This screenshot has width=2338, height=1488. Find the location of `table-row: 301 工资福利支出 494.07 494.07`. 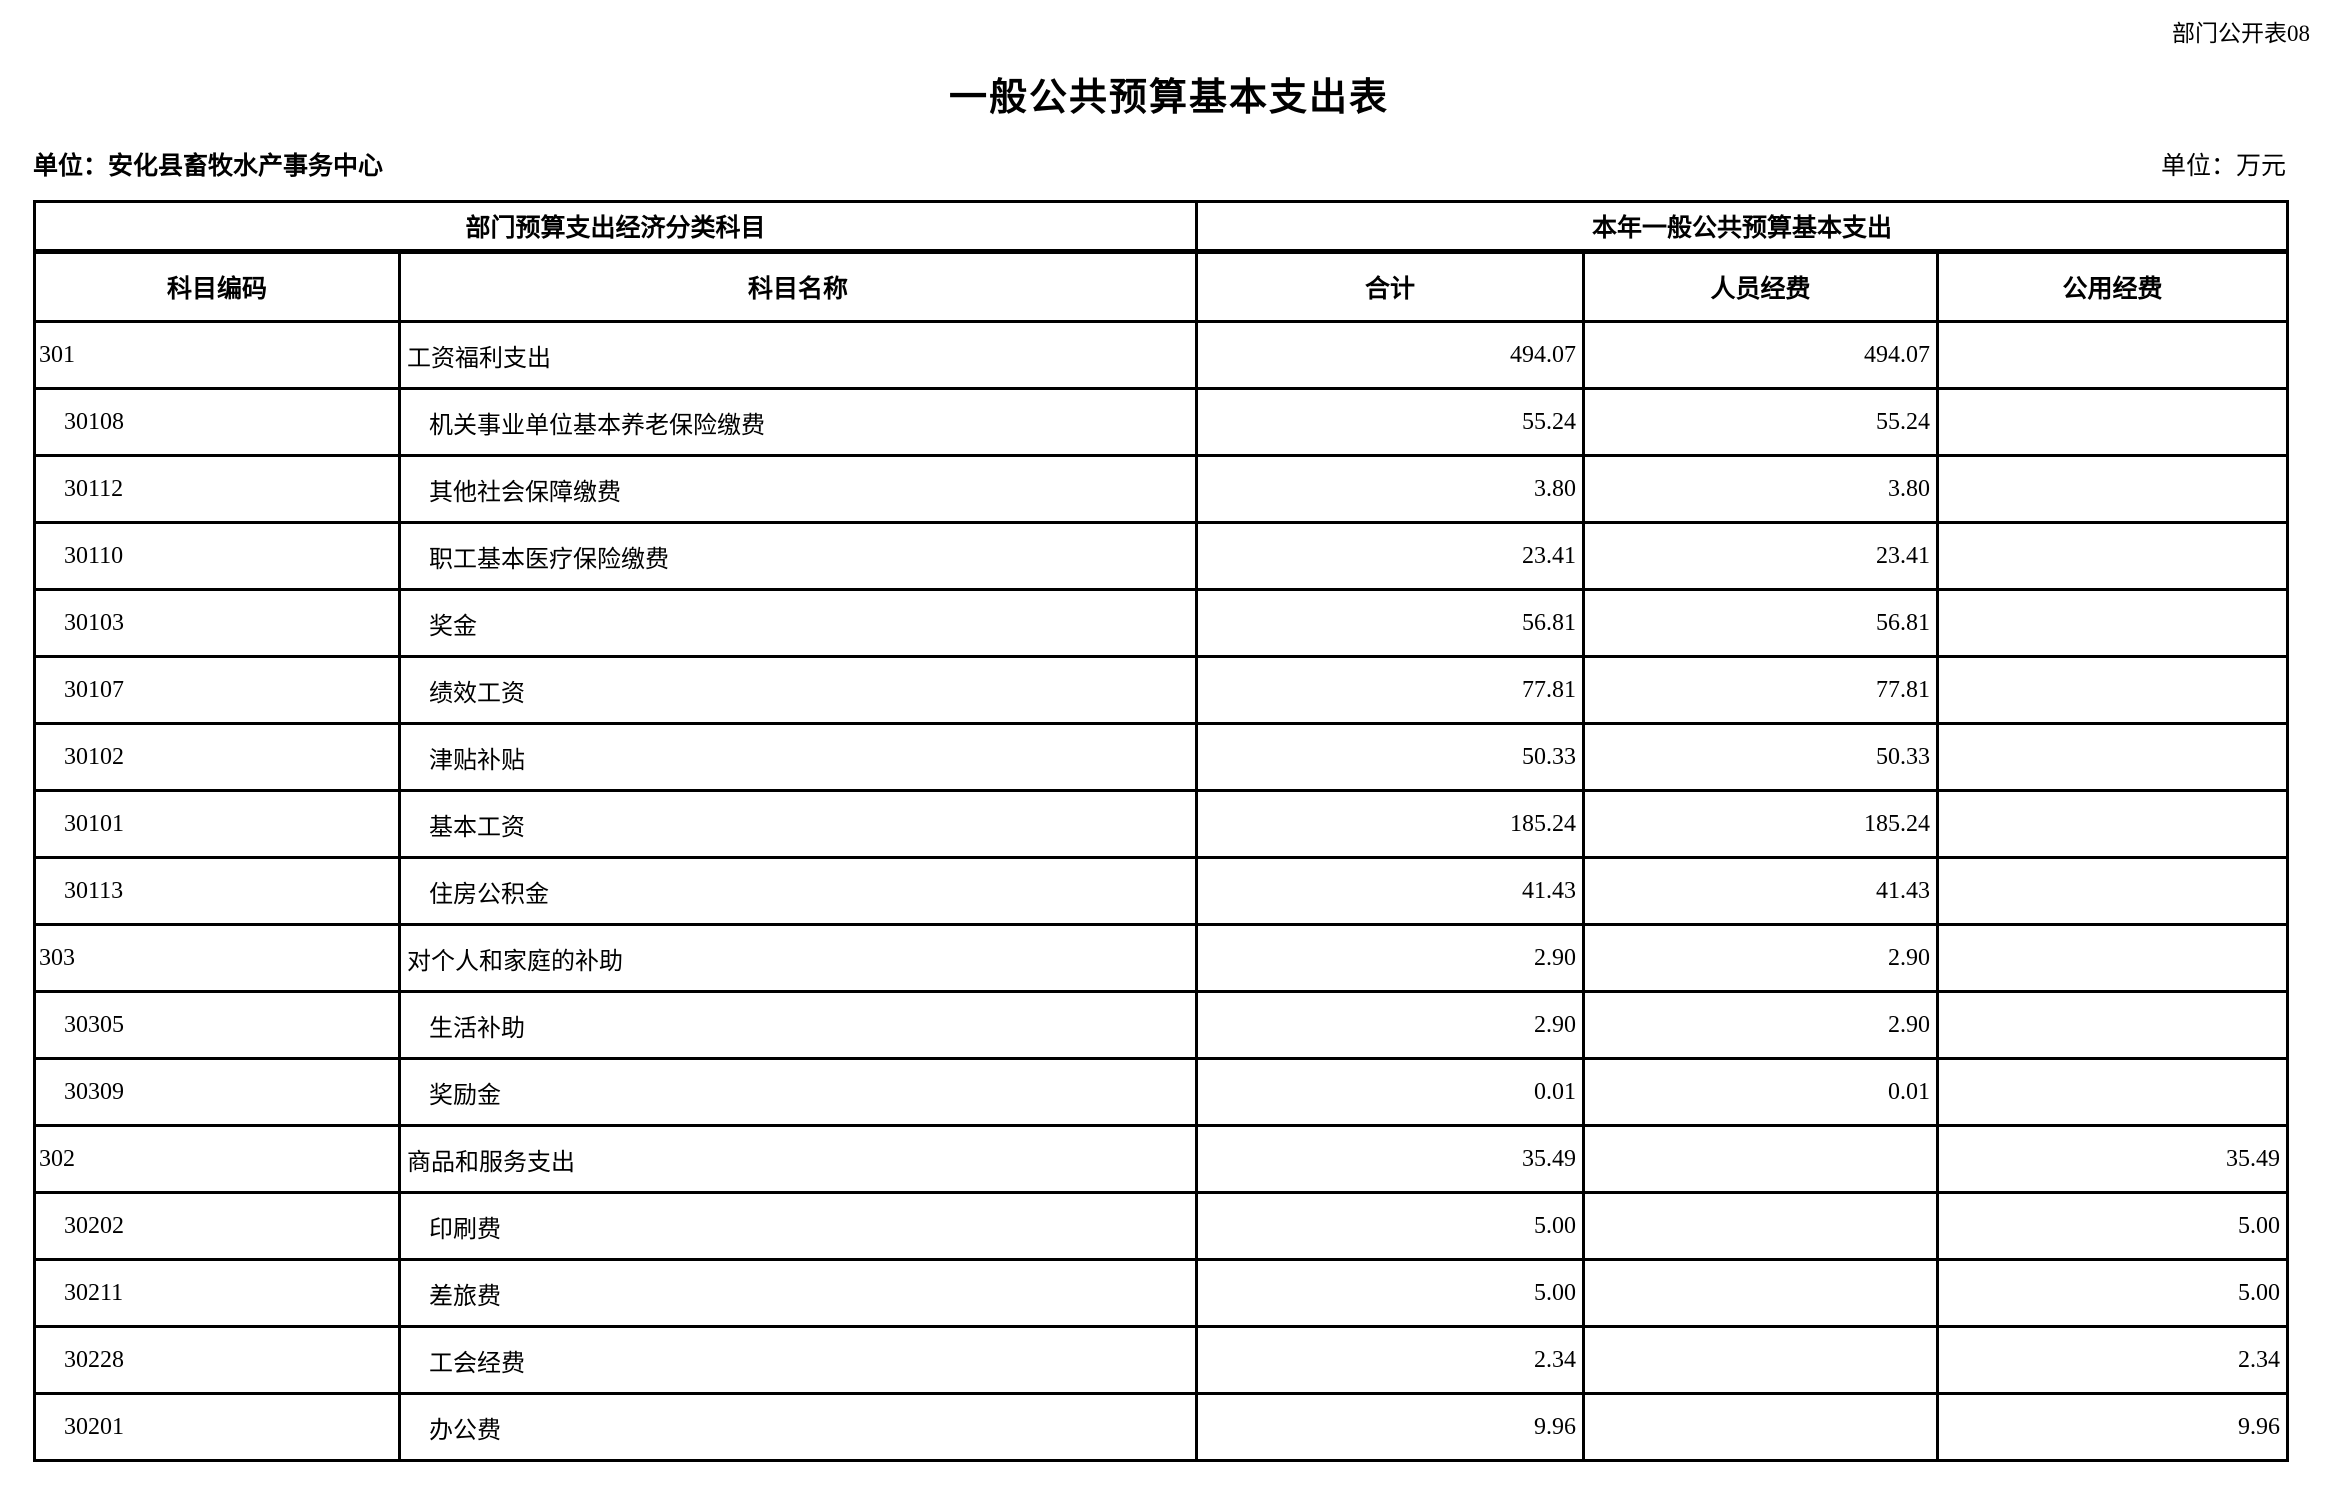

table-row: 301 工资福利支出 494.07 494.07 is located at coordinates (1161, 355).